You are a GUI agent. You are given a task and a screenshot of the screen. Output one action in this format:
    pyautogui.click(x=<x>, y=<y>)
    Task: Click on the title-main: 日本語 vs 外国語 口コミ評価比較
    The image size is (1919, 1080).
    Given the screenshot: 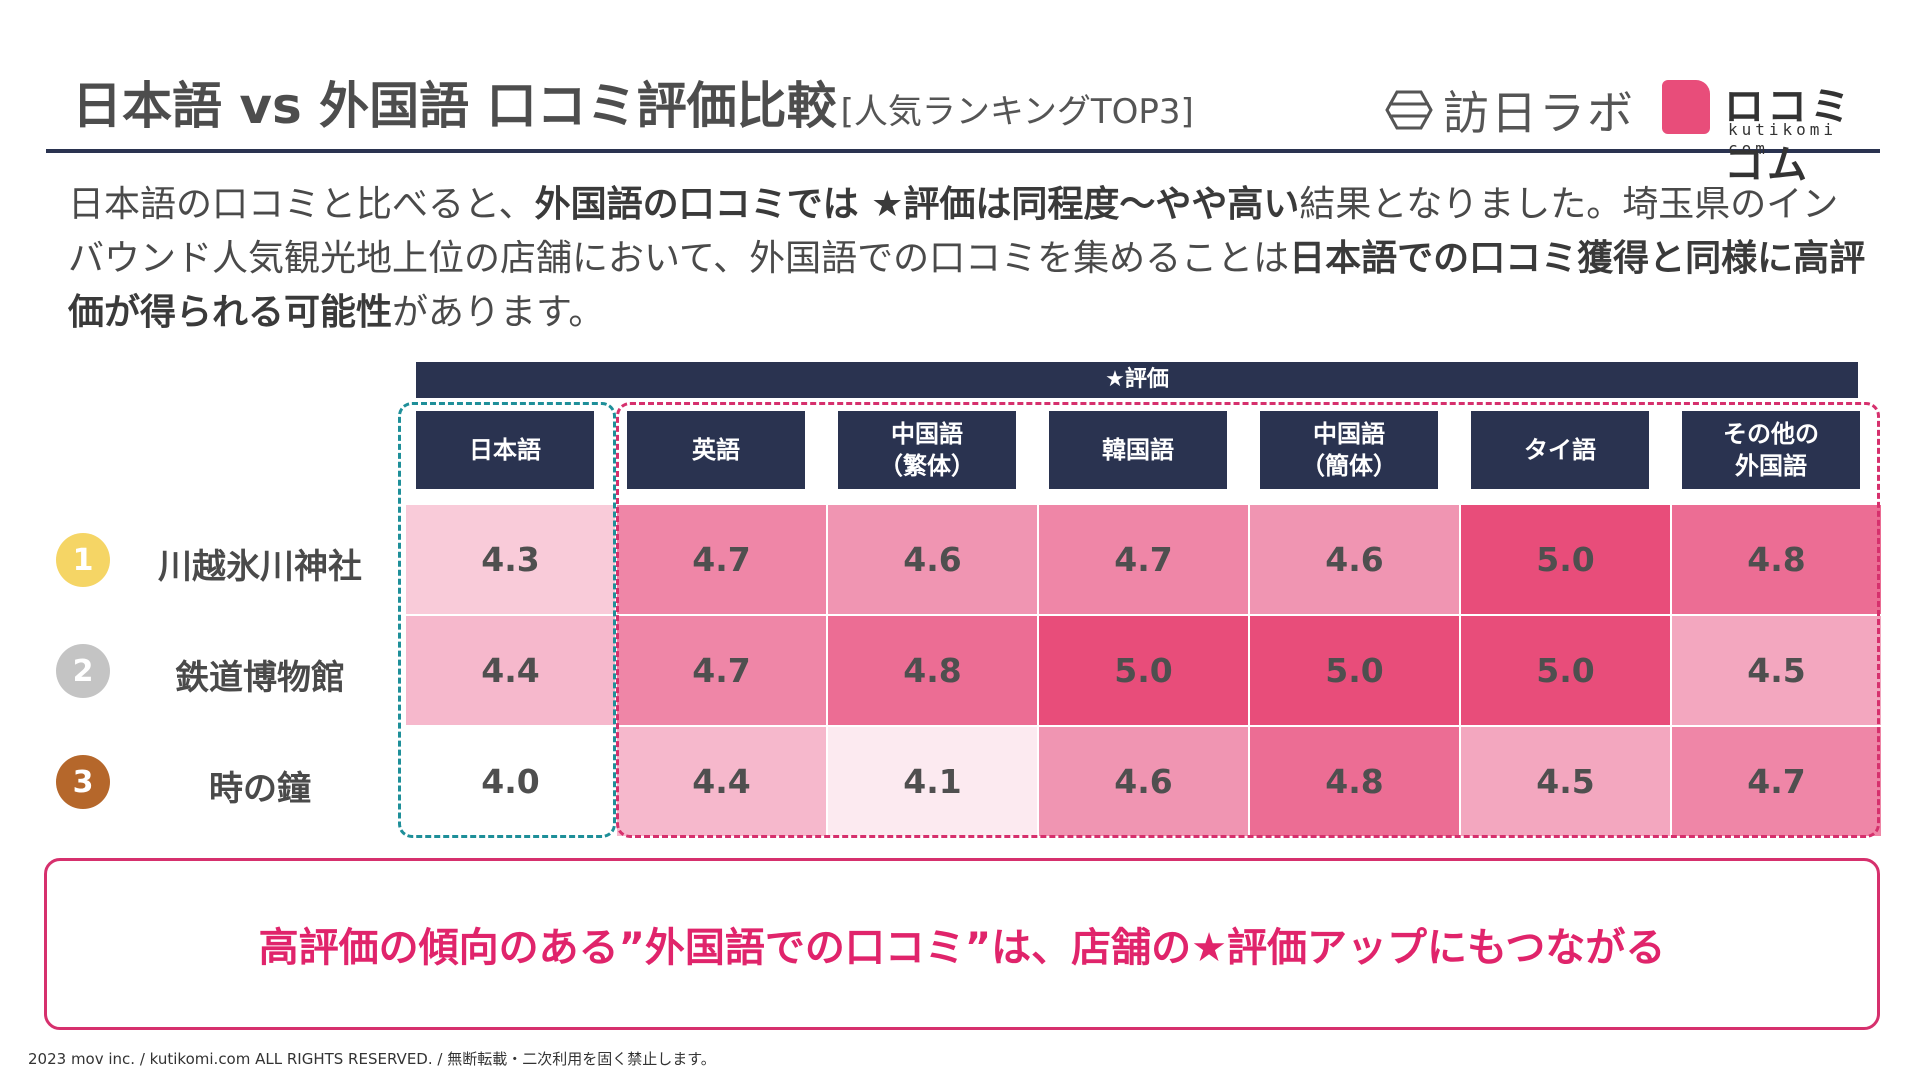 What is the action you would take?
    pyautogui.click(x=454, y=106)
    